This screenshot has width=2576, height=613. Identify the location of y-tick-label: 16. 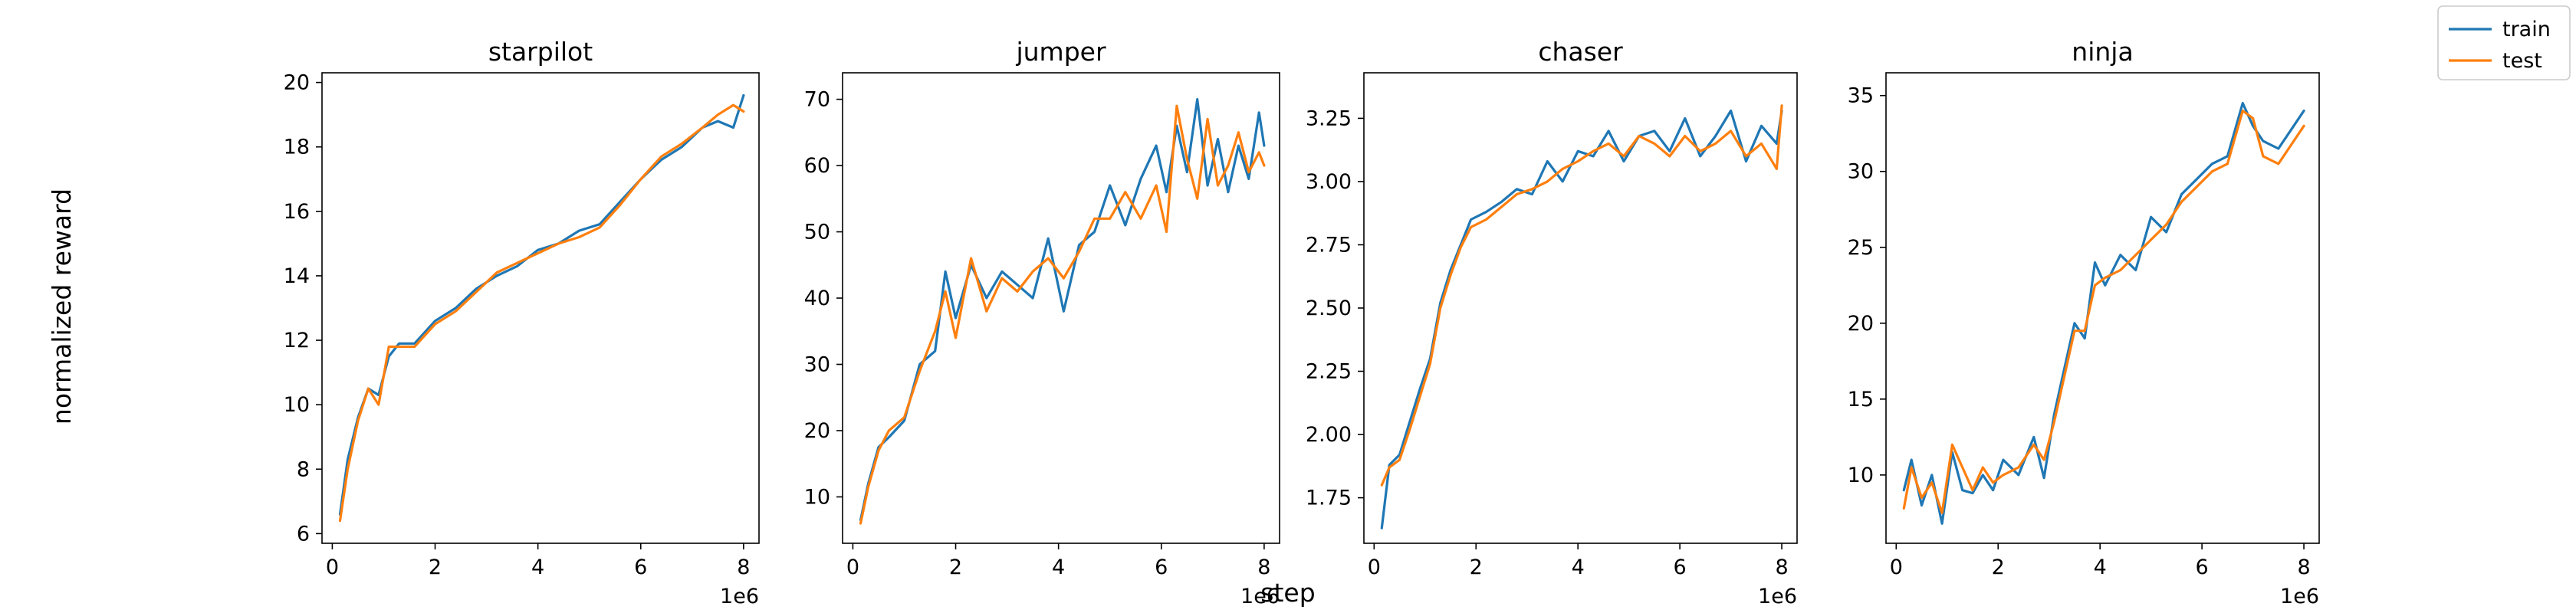
(297, 212).